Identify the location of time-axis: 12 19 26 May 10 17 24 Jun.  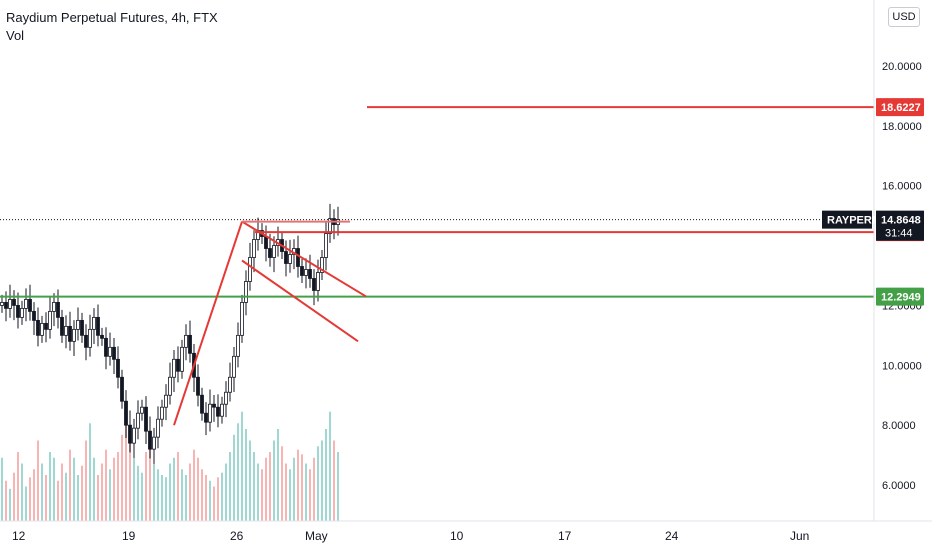
(410, 536).